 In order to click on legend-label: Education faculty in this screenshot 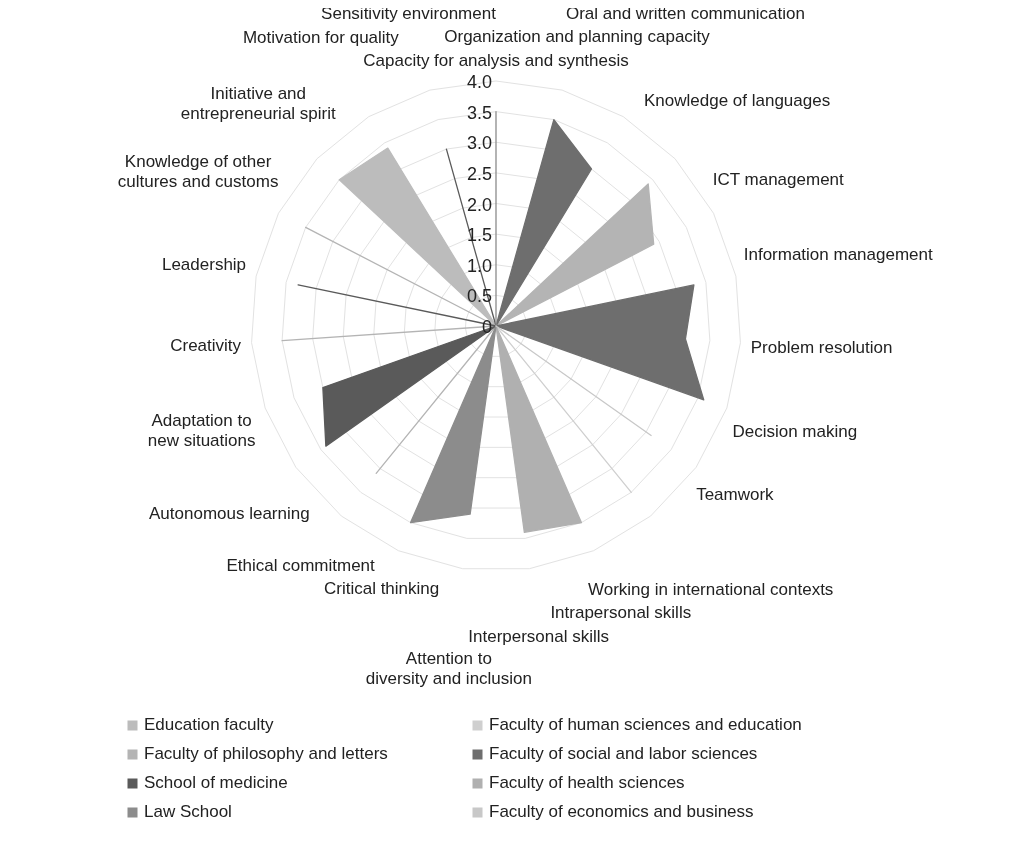, I will do `click(209, 724)`.